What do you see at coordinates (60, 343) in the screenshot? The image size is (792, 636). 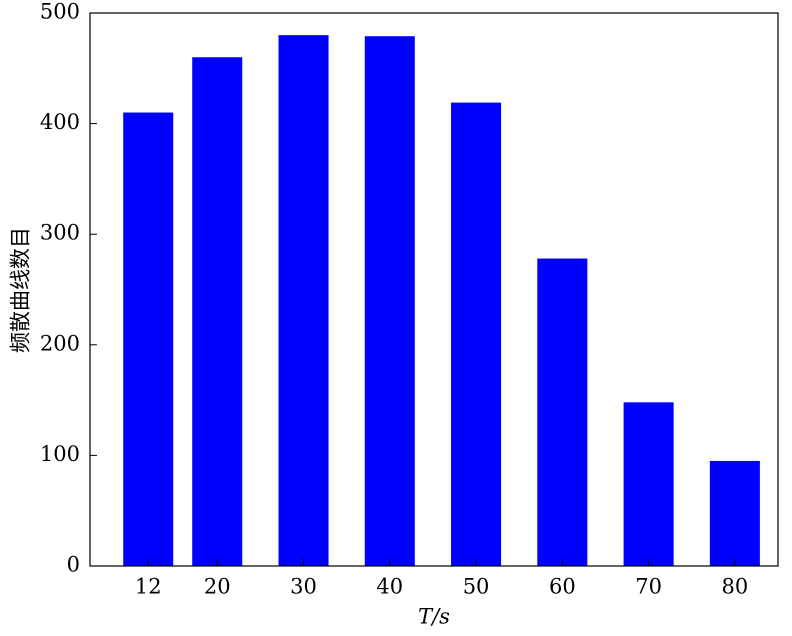 I see `y-tick-label: 200` at bounding box center [60, 343].